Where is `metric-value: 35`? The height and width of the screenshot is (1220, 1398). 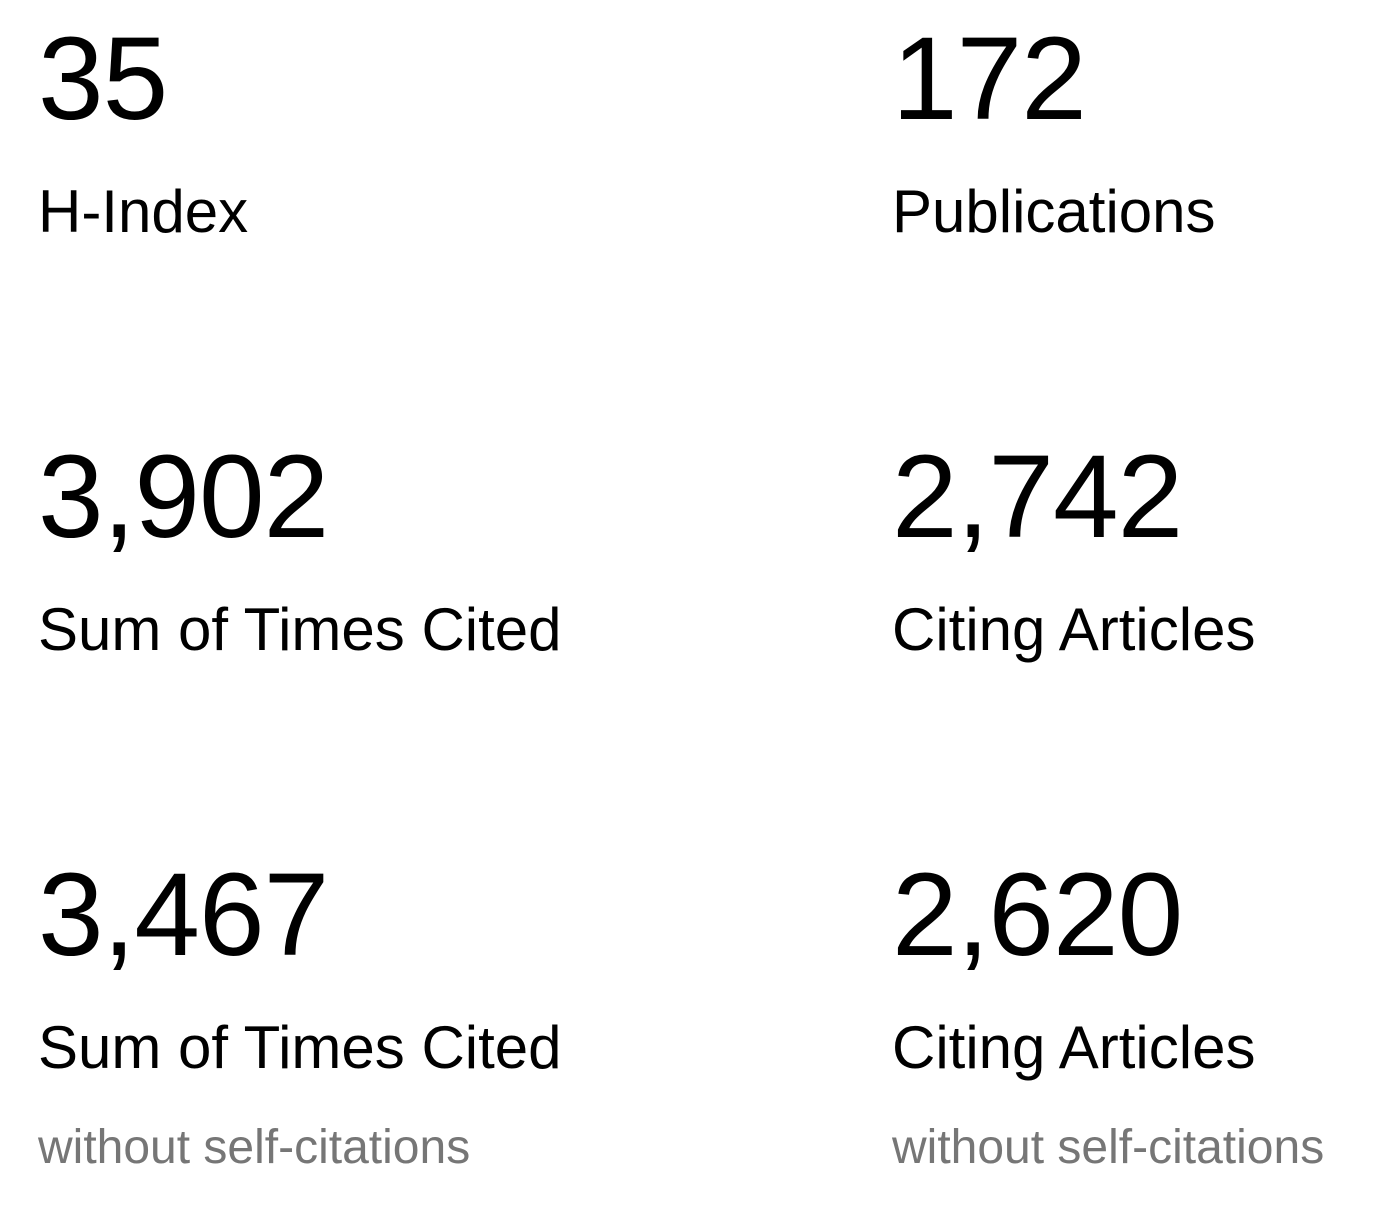 metric-value: 35 is located at coordinates (103, 79).